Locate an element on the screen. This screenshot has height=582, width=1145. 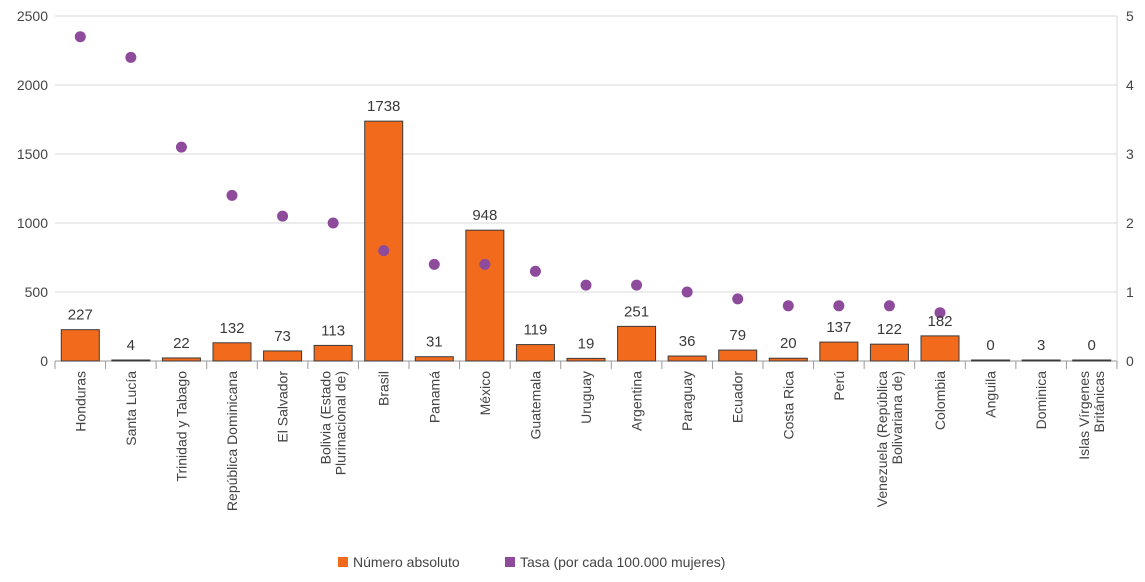
x-category-label-line: Bolivariana de) is located at coordinates (897, 417).